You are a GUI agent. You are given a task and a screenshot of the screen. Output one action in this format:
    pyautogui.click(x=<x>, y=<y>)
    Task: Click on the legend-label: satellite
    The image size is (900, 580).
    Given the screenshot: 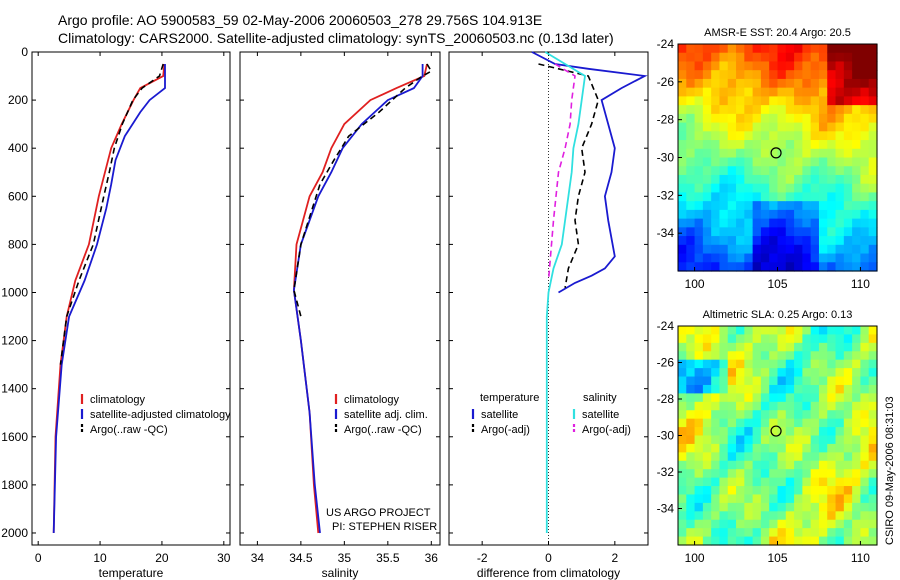 What is the action you would take?
    pyautogui.click(x=499, y=415)
    